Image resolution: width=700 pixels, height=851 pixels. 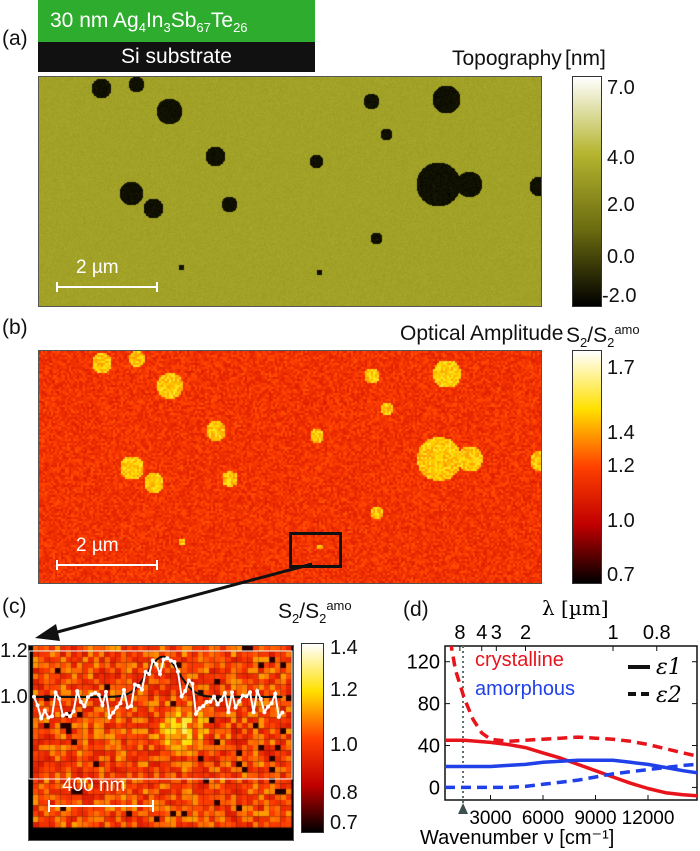 I want to click on optical-colorbar, so click(x=587, y=467).